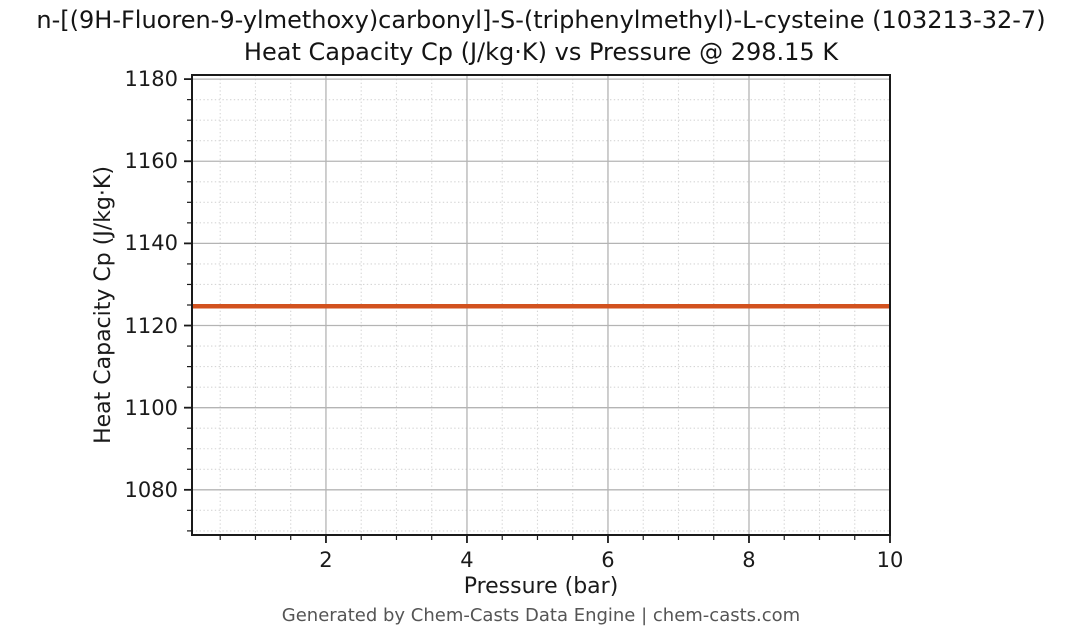 Image resolution: width=1082 pixels, height=644 pixels. I want to click on y-tick-label: 1100, so click(151, 407).